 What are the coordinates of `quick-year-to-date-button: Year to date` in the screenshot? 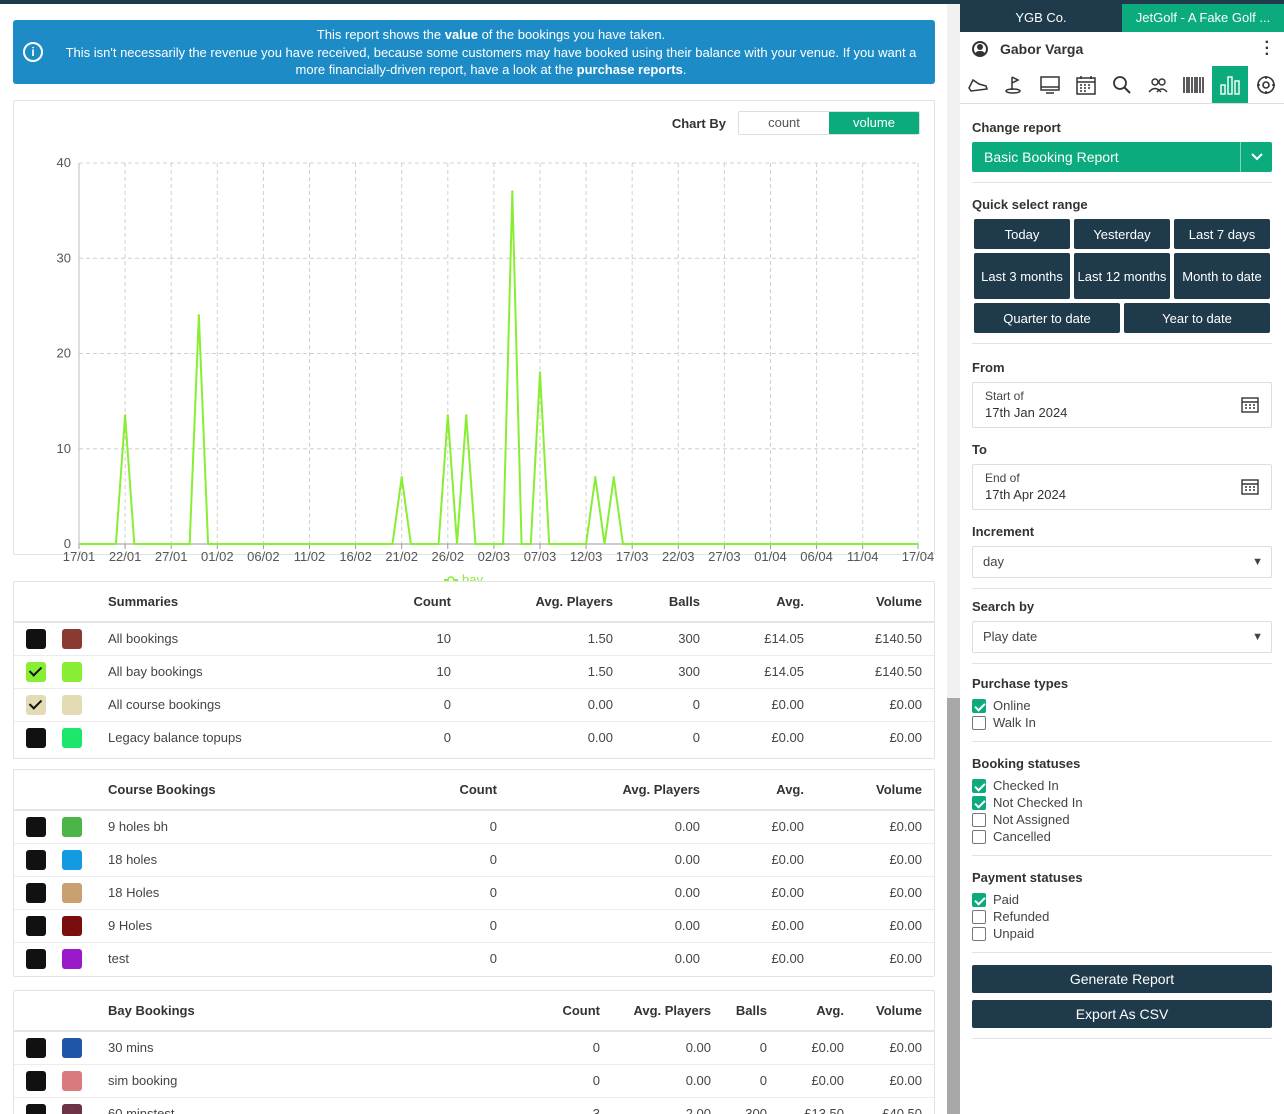 It's located at (1197, 318).